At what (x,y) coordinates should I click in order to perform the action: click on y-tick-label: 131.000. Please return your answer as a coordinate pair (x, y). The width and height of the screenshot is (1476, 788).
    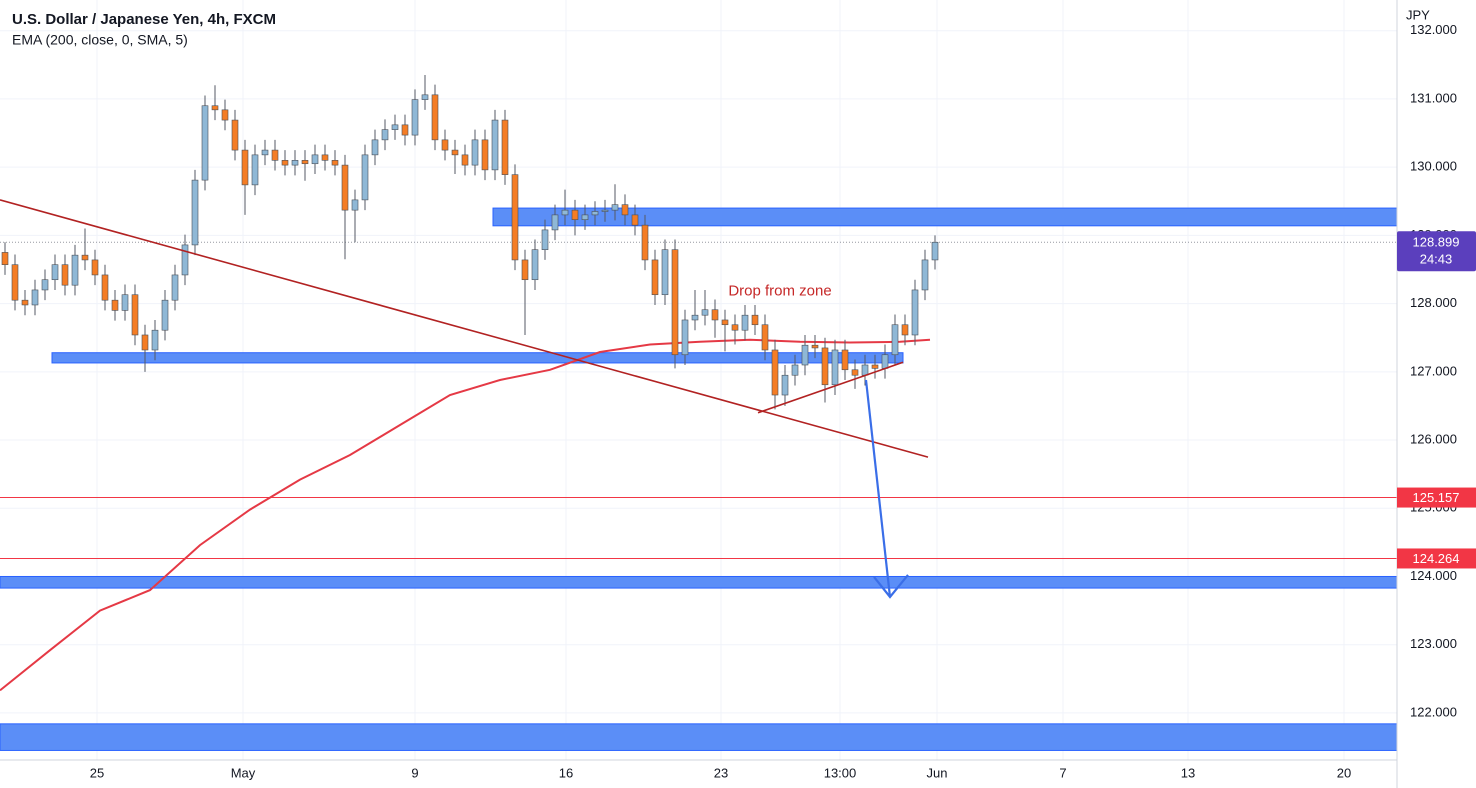
    Looking at the image, I should click on (1433, 97).